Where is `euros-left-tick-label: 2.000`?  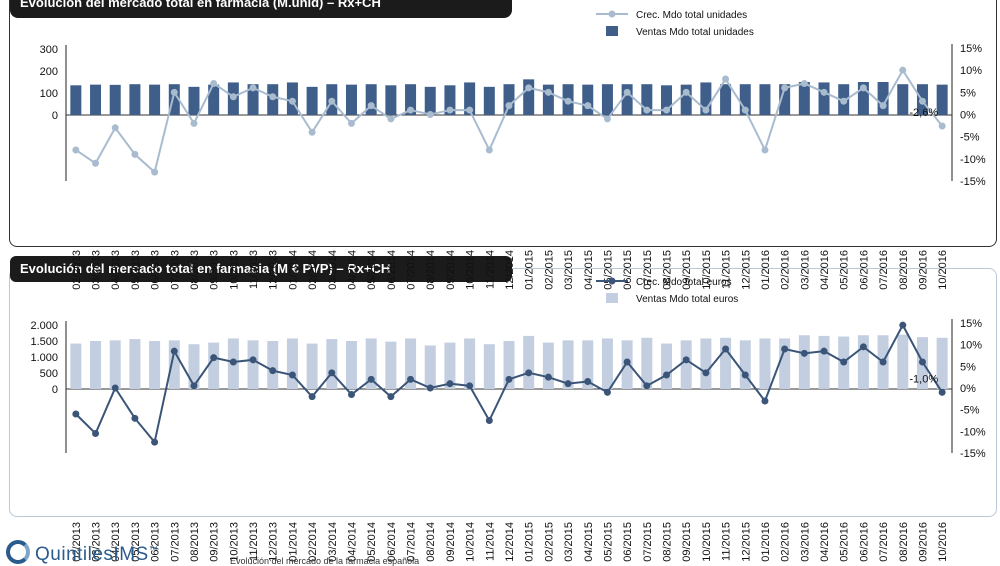 euros-left-tick-label: 2.000 is located at coordinates (44, 326).